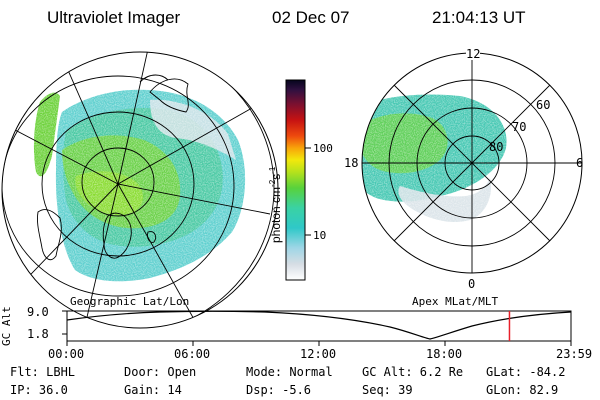 This screenshot has height=400, width=600. Describe the element at coordinates (519, 127) in the screenshot. I see `lat-label-70: 70` at that location.